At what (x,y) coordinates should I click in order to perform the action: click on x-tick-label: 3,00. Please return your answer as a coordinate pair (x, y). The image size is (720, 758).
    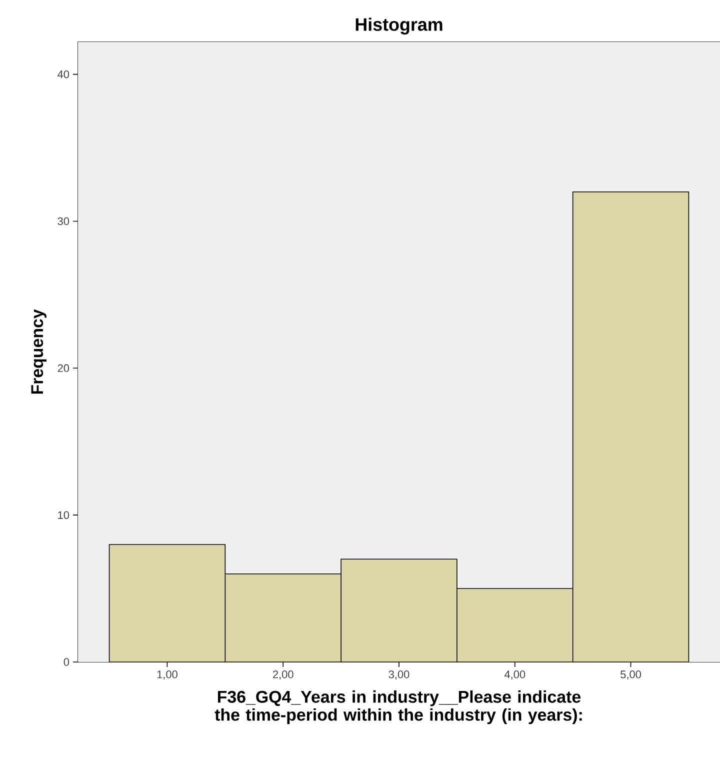
    Looking at the image, I should click on (399, 675).